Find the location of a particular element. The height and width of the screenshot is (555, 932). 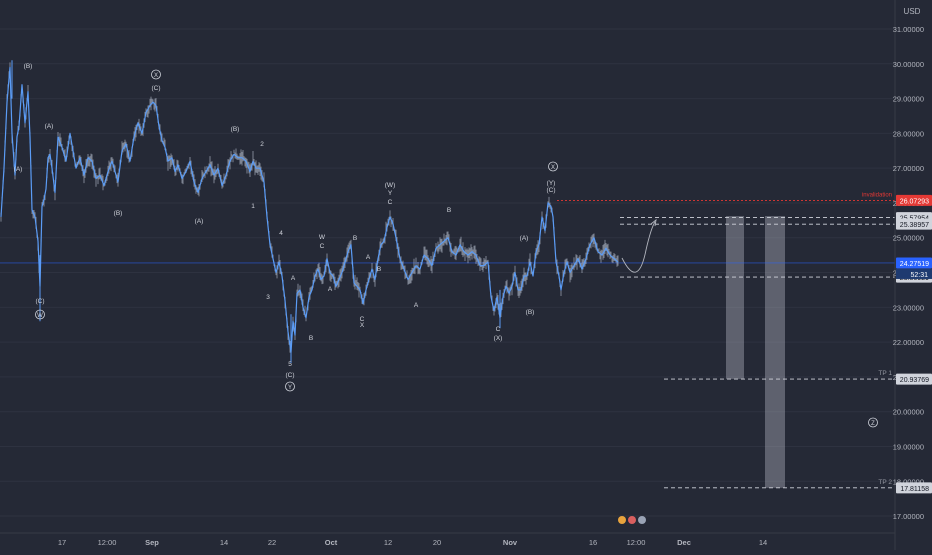

x-tick-label: 16 is located at coordinates (593, 542).